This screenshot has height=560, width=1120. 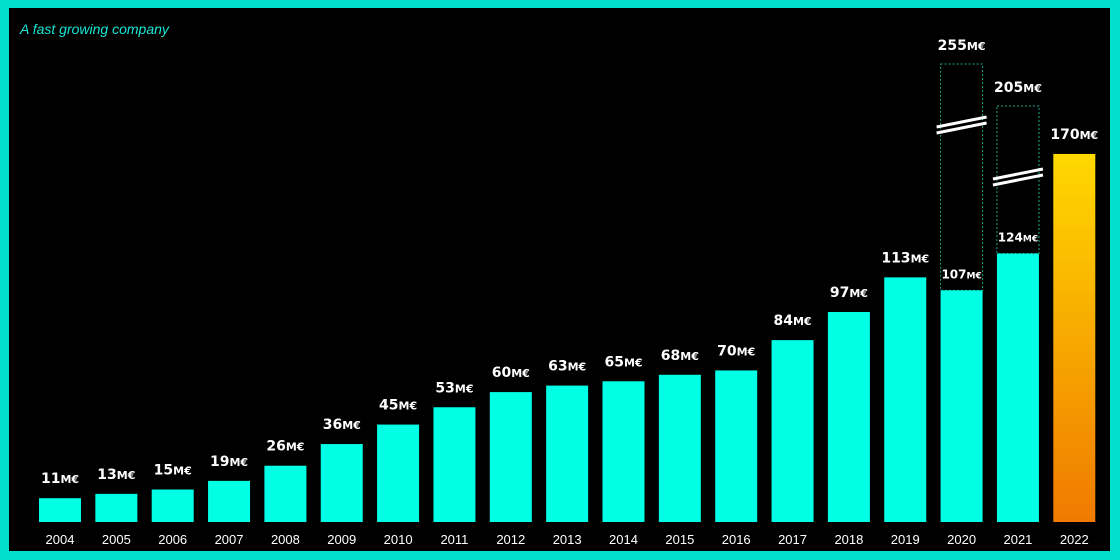 I want to click on year-label-2015: 2015, so click(x=679, y=539).